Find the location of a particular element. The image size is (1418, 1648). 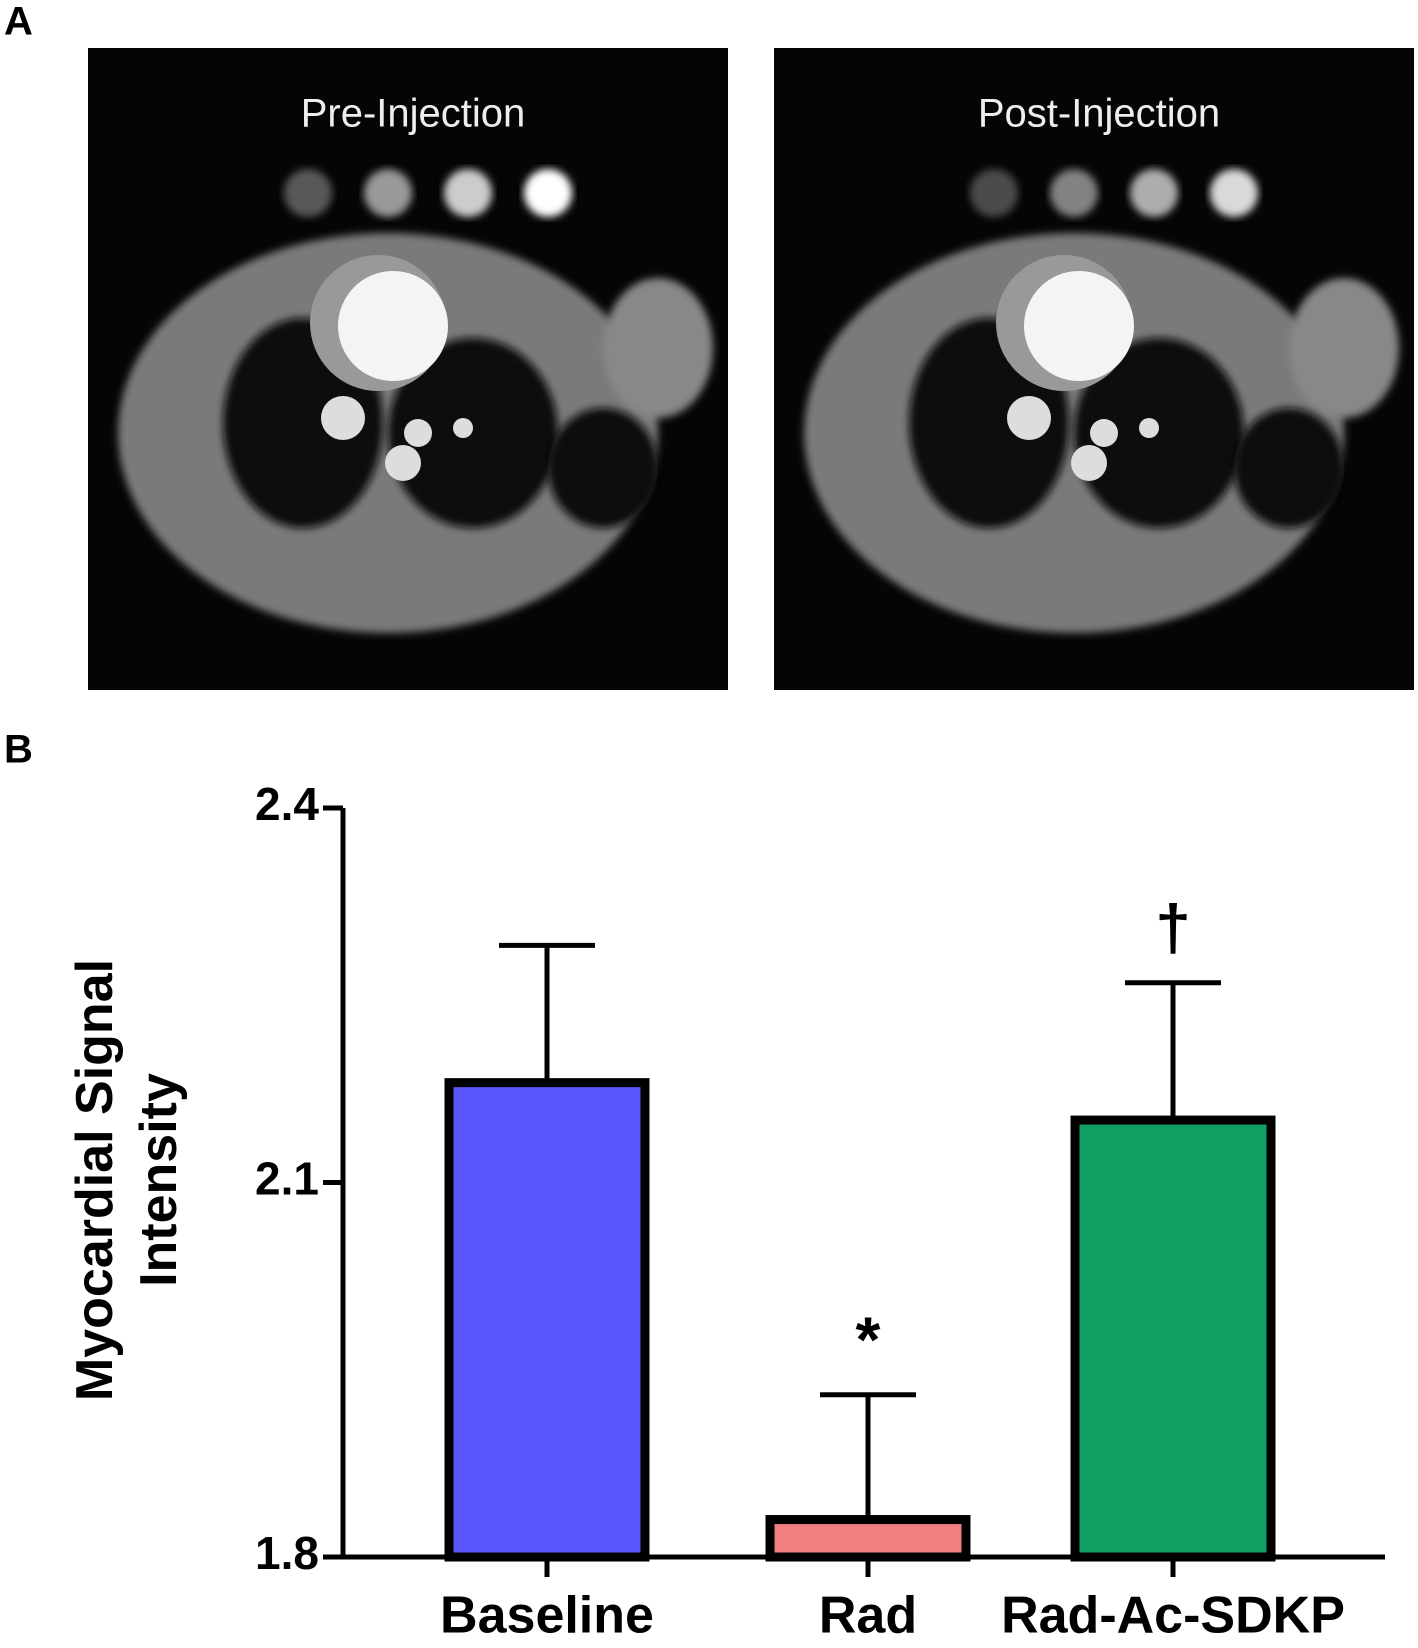

y-tick-label: 1.8 is located at coordinates (287, 1553).